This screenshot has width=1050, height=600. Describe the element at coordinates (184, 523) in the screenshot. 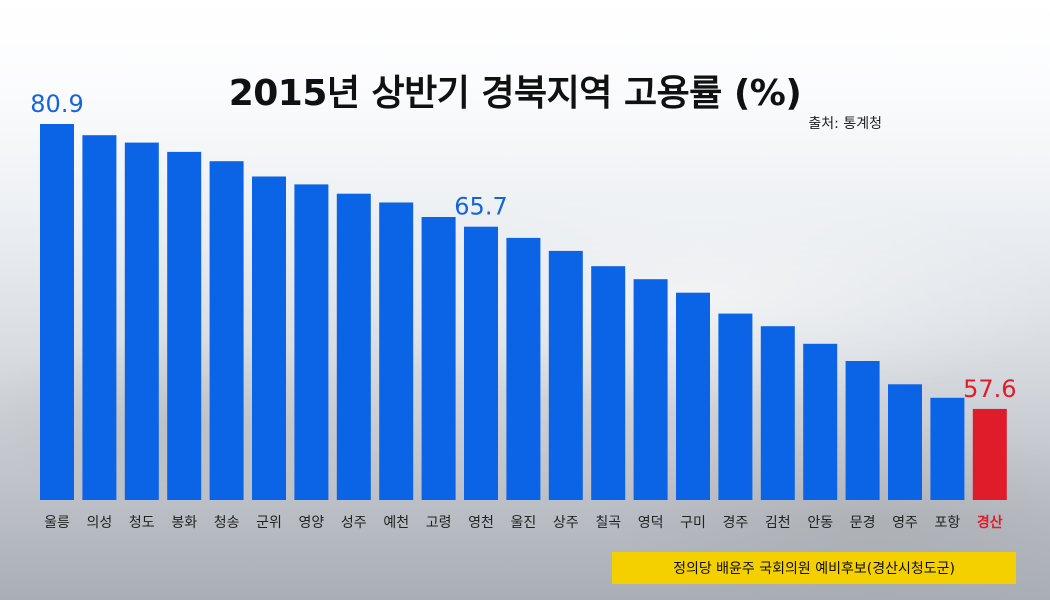

I see `category-label-3: 봉화` at that location.